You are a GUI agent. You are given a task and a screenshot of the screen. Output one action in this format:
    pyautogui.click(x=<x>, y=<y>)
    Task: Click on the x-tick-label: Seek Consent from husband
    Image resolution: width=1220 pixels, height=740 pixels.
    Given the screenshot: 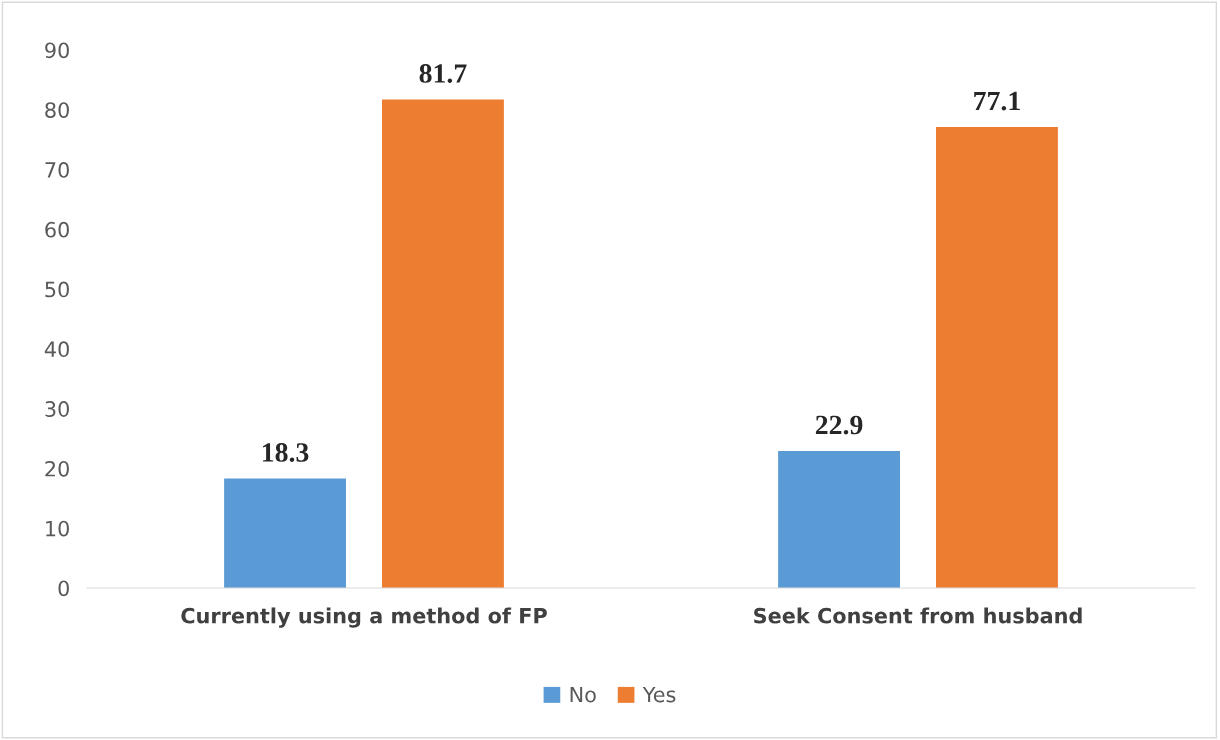 What is the action you would take?
    pyautogui.click(x=918, y=615)
    